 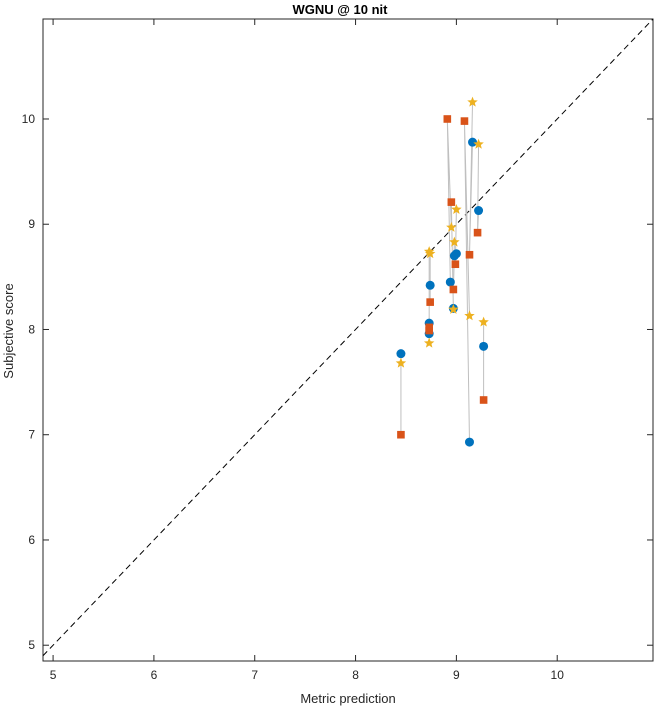 I want to click on chart-title: WGNU @ 10 nit, so click(x=340, y=9).